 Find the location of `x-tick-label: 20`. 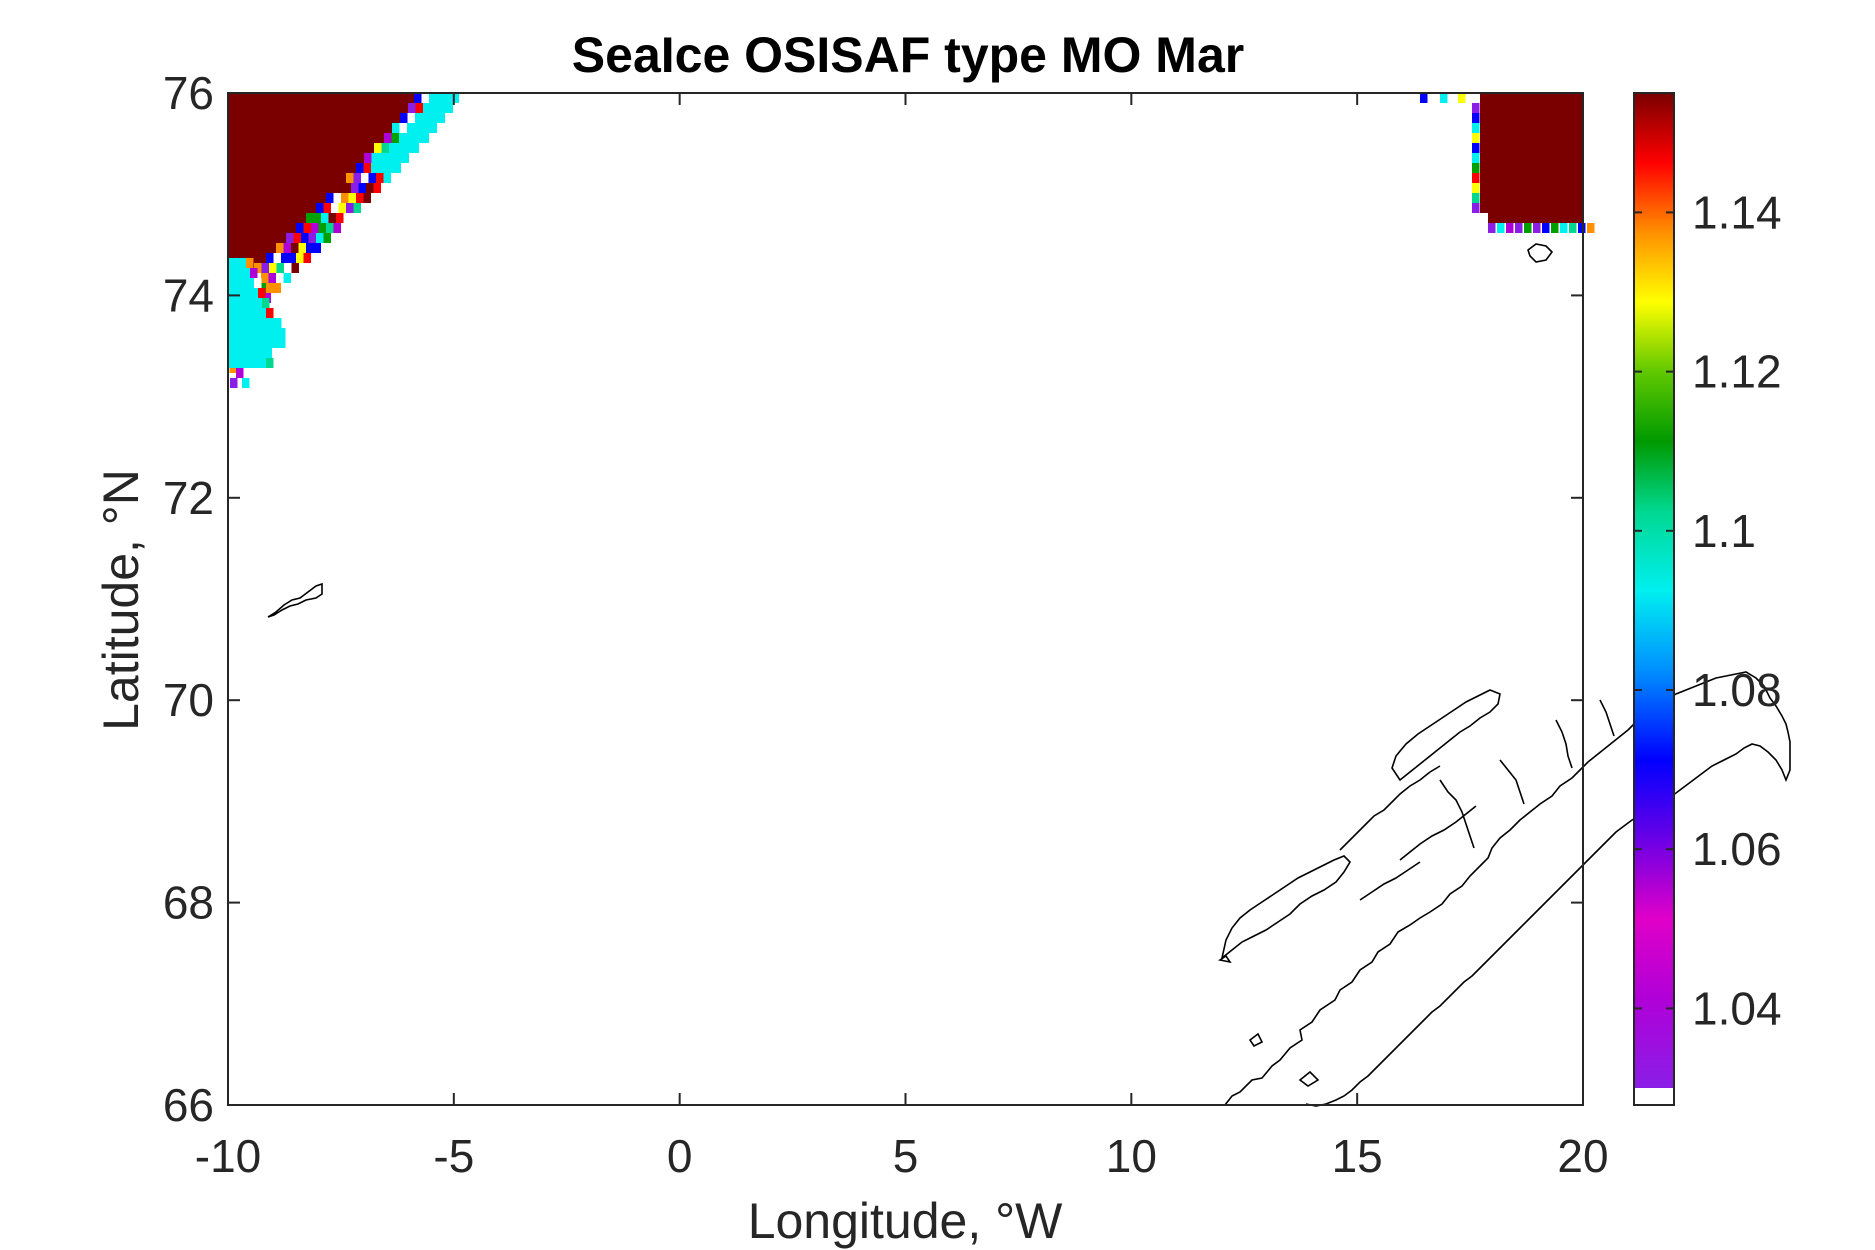

x-tick-label: 20 is located at coordinates (1582, 1156).